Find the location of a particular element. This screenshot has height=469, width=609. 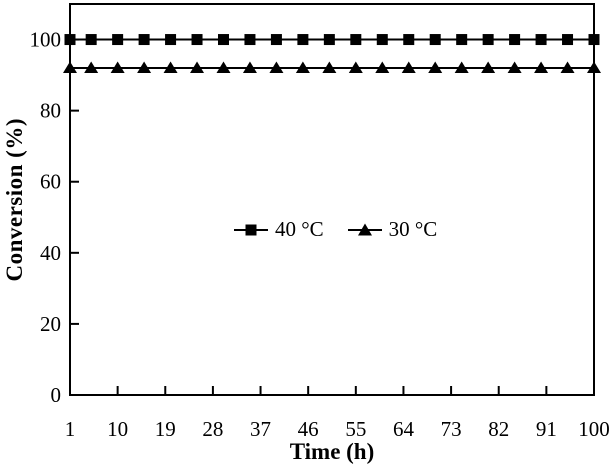

y-tick-label: 60 is located at coordinates (50, 182).